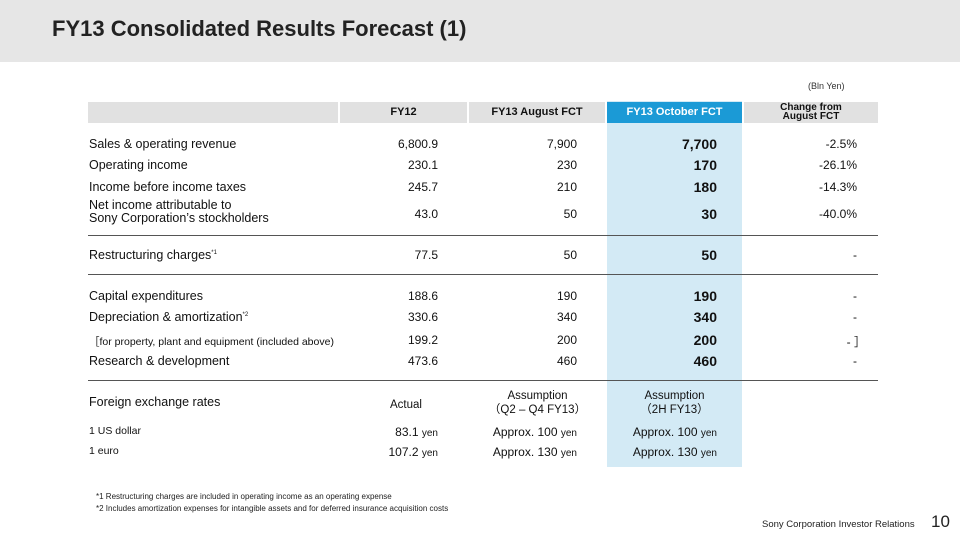  I want to click on fx-october-value: Approx. 100 yen, so click(675, 432).